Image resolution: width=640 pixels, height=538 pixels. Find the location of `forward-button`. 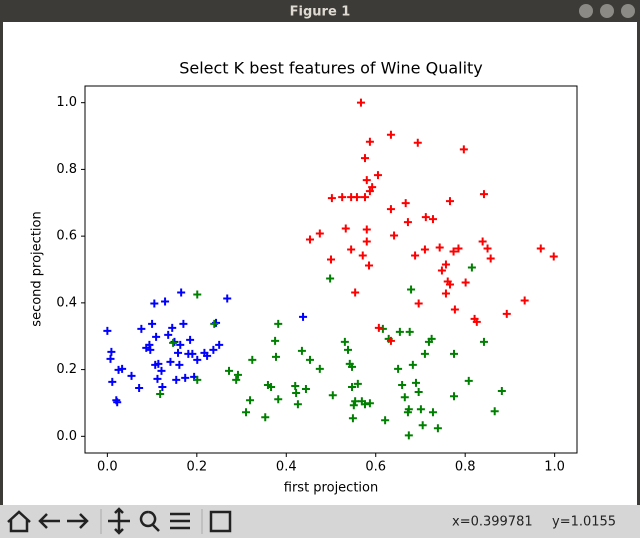

forward-button is located at coordinates (78, 521).